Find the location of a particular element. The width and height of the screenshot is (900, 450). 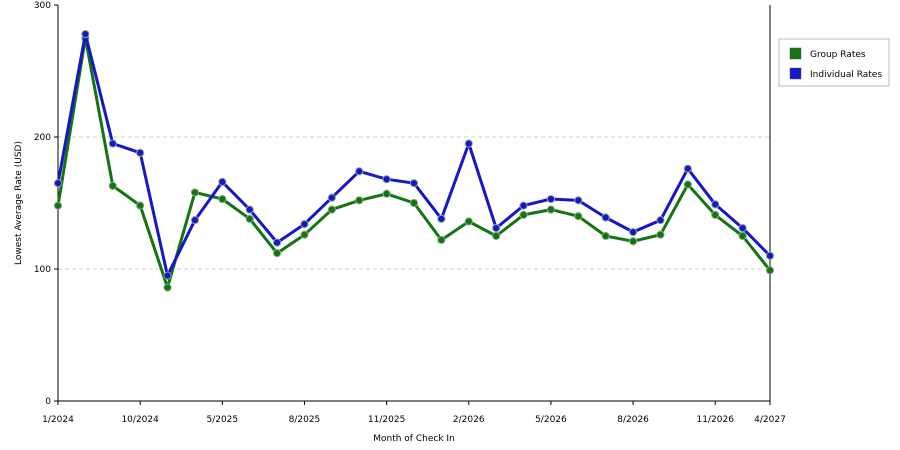

x-tick-label: 1/2024 is located at coordinates (58, 420).